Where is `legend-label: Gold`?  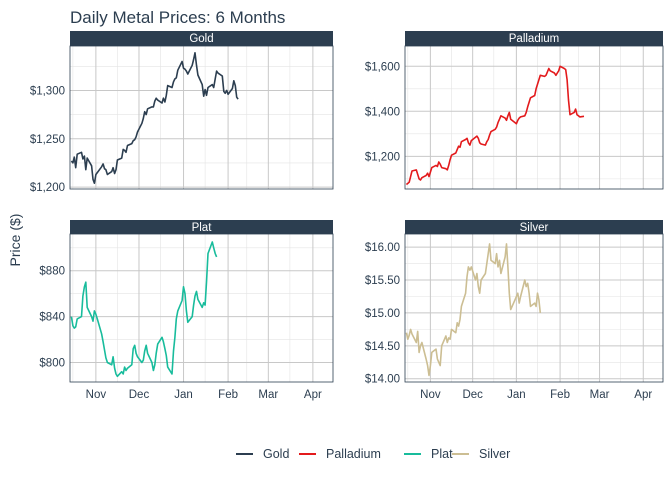 legend-label: Gold is located at coordinates (276, 454).